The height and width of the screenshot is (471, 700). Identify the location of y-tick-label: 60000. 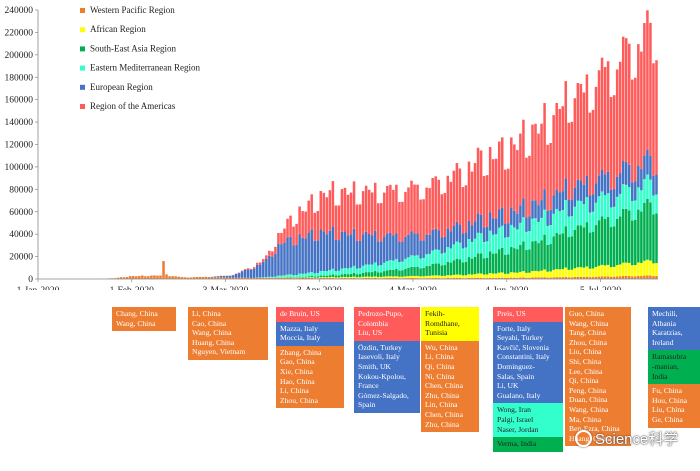
(21, 213).